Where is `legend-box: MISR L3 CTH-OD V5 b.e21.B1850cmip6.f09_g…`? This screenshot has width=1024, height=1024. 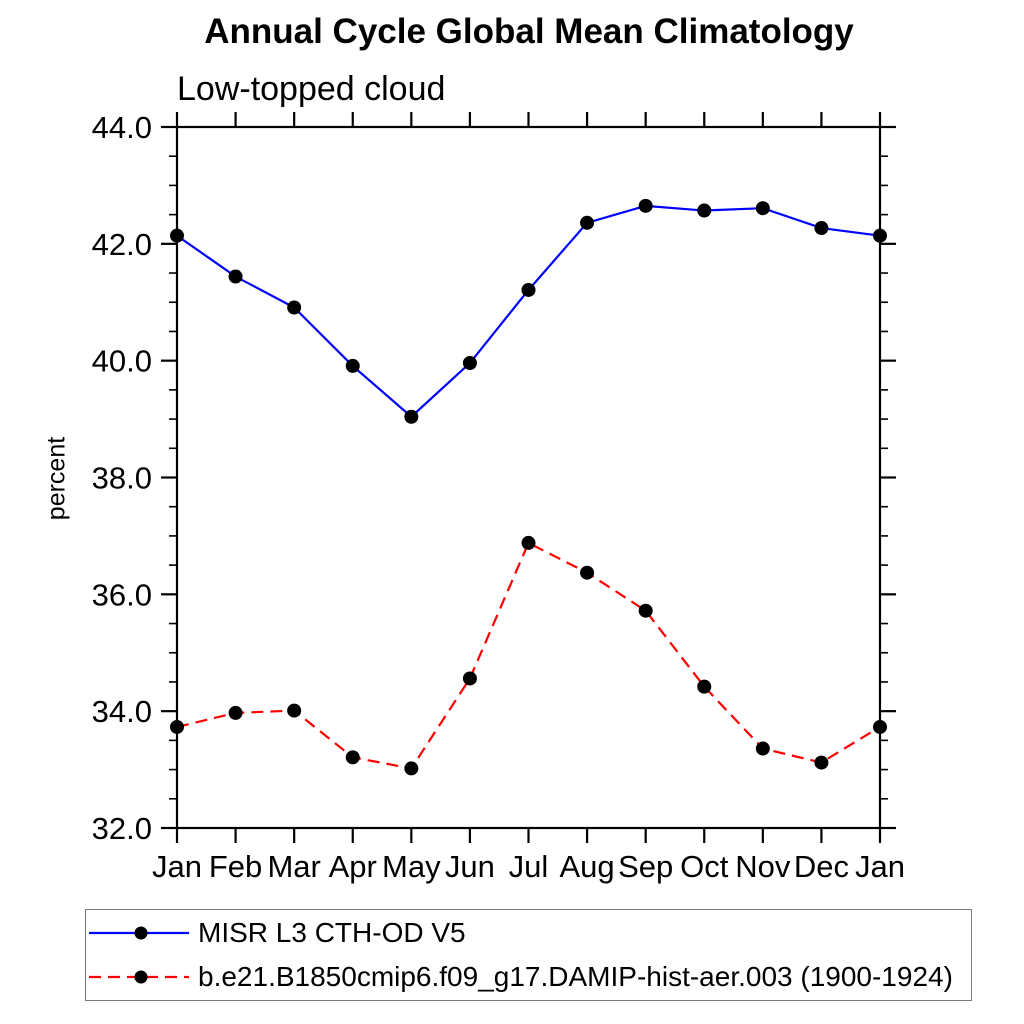 legend-box: MISR L3 CTH-OD V5 b.e21.B1850cmip6.f09_g… is located at coordinates (528, 955).